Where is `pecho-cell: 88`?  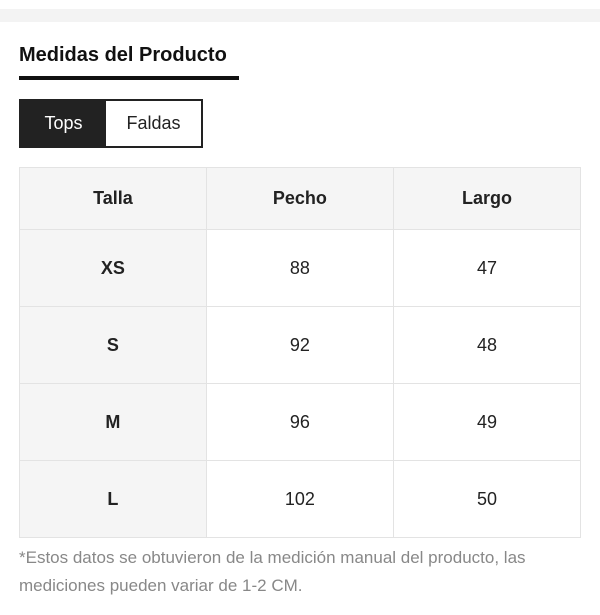 pecho-cell: 88 is located at coordinates (299, 268).